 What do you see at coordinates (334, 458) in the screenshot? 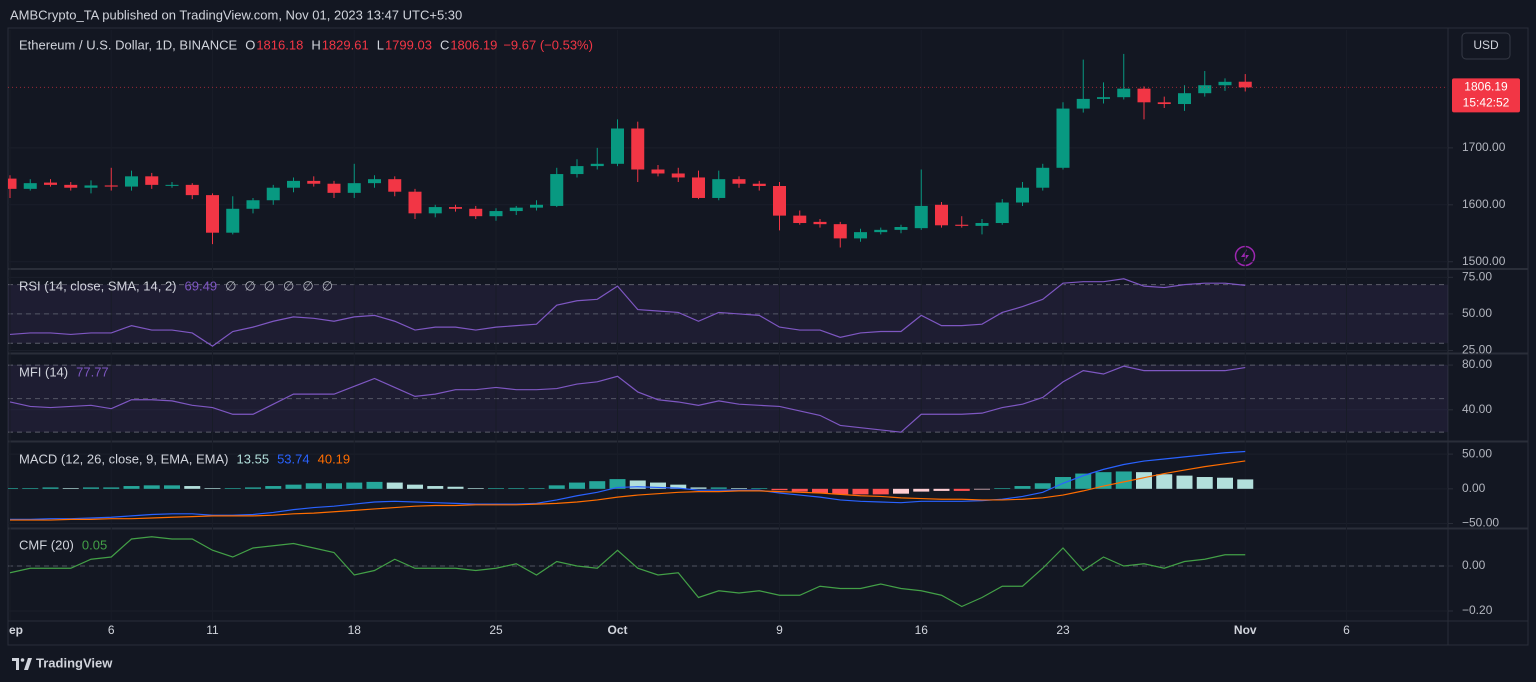
I see `indicator-value: 40.19` at bounding box center [334, 458].